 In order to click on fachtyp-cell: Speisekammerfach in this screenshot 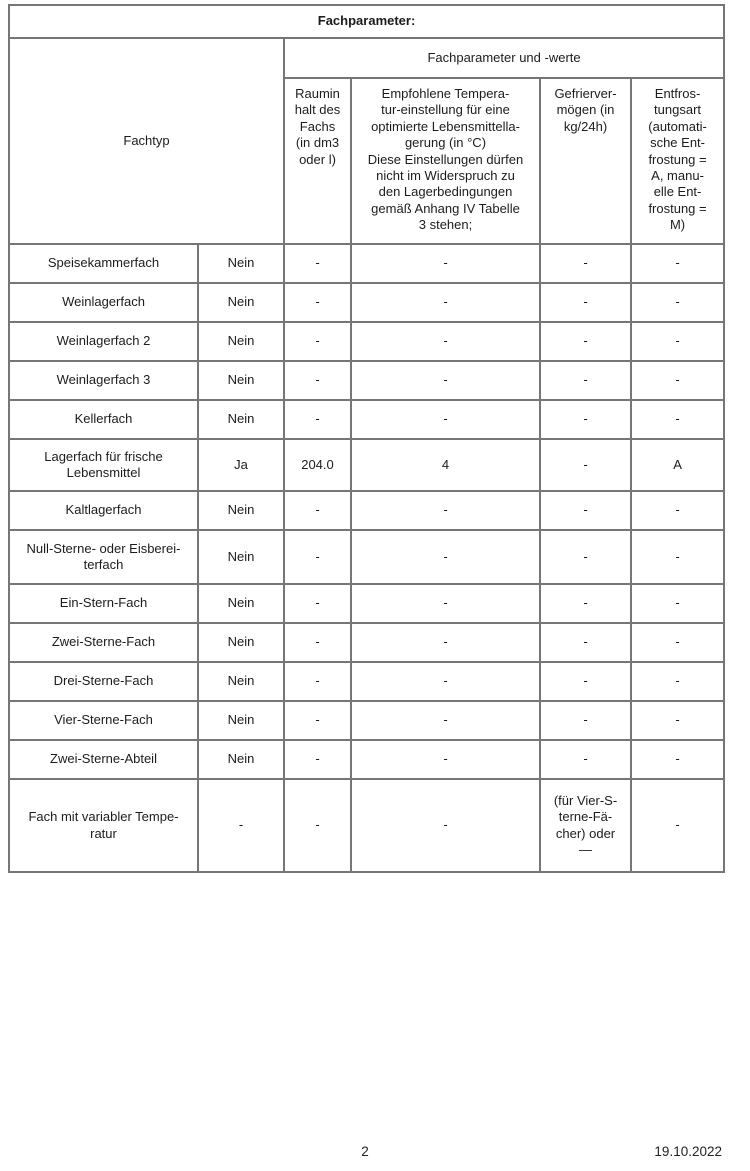, I will do `click(103, 263)`.